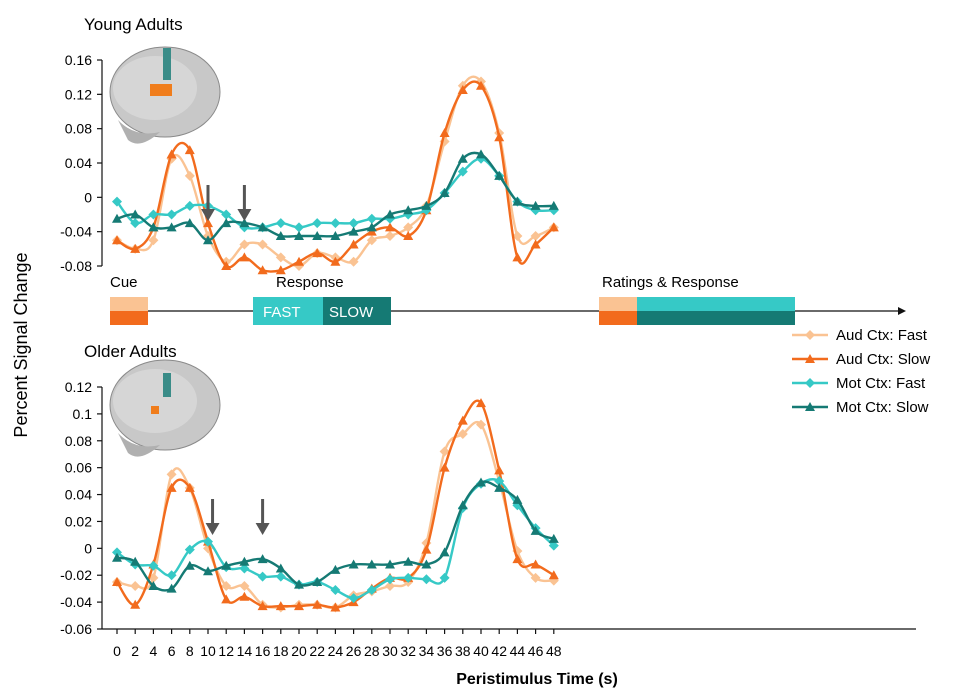 This screenshot has height=690, width=971. I want to click on x-tick-label: 12, so click(226, 651).